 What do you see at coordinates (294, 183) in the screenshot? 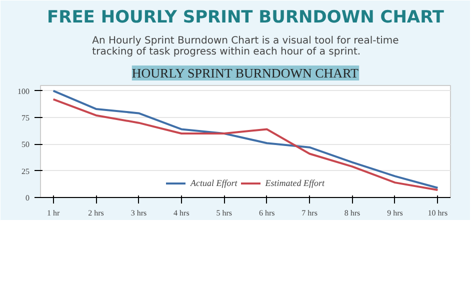
I see `legend-label: Estimated Effort` at bounding box center [294, 183].